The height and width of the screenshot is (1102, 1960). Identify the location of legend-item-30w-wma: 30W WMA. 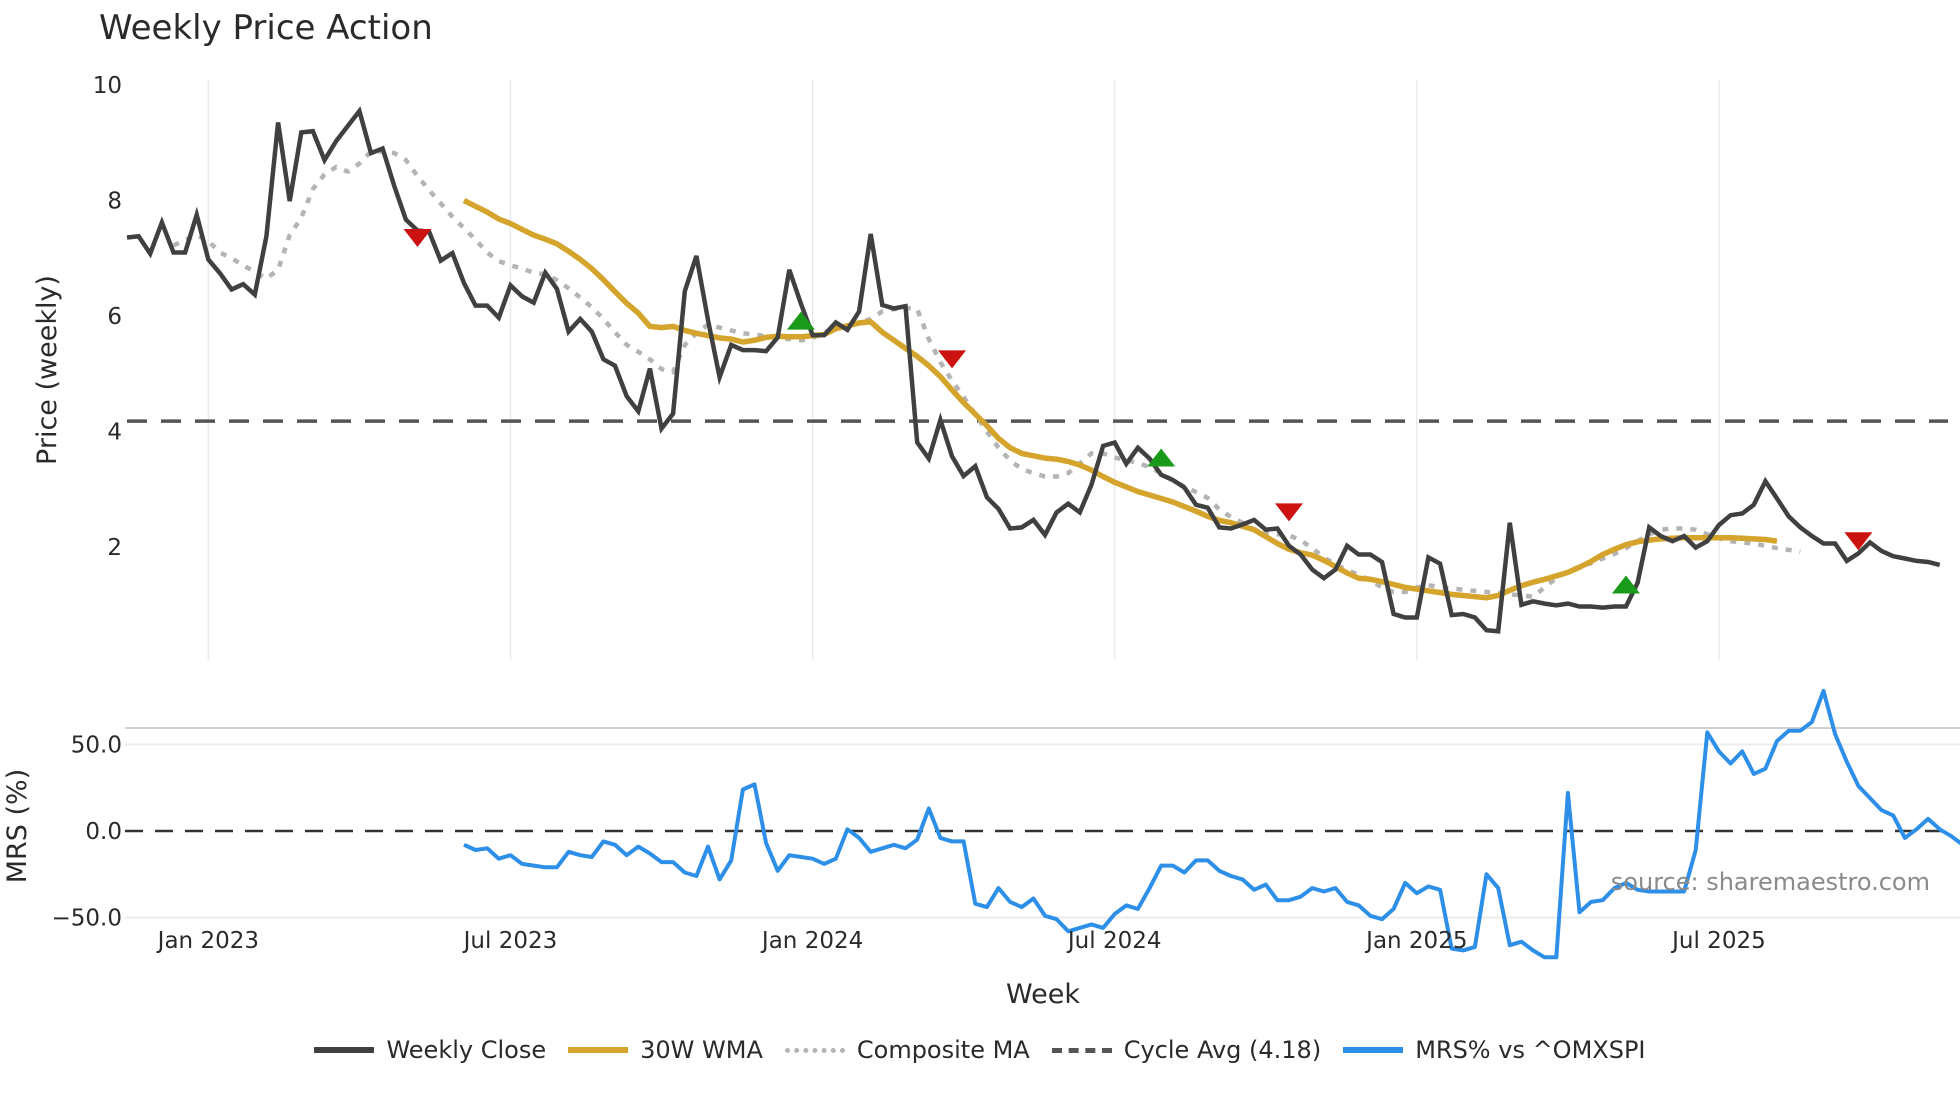
(665, 1050).